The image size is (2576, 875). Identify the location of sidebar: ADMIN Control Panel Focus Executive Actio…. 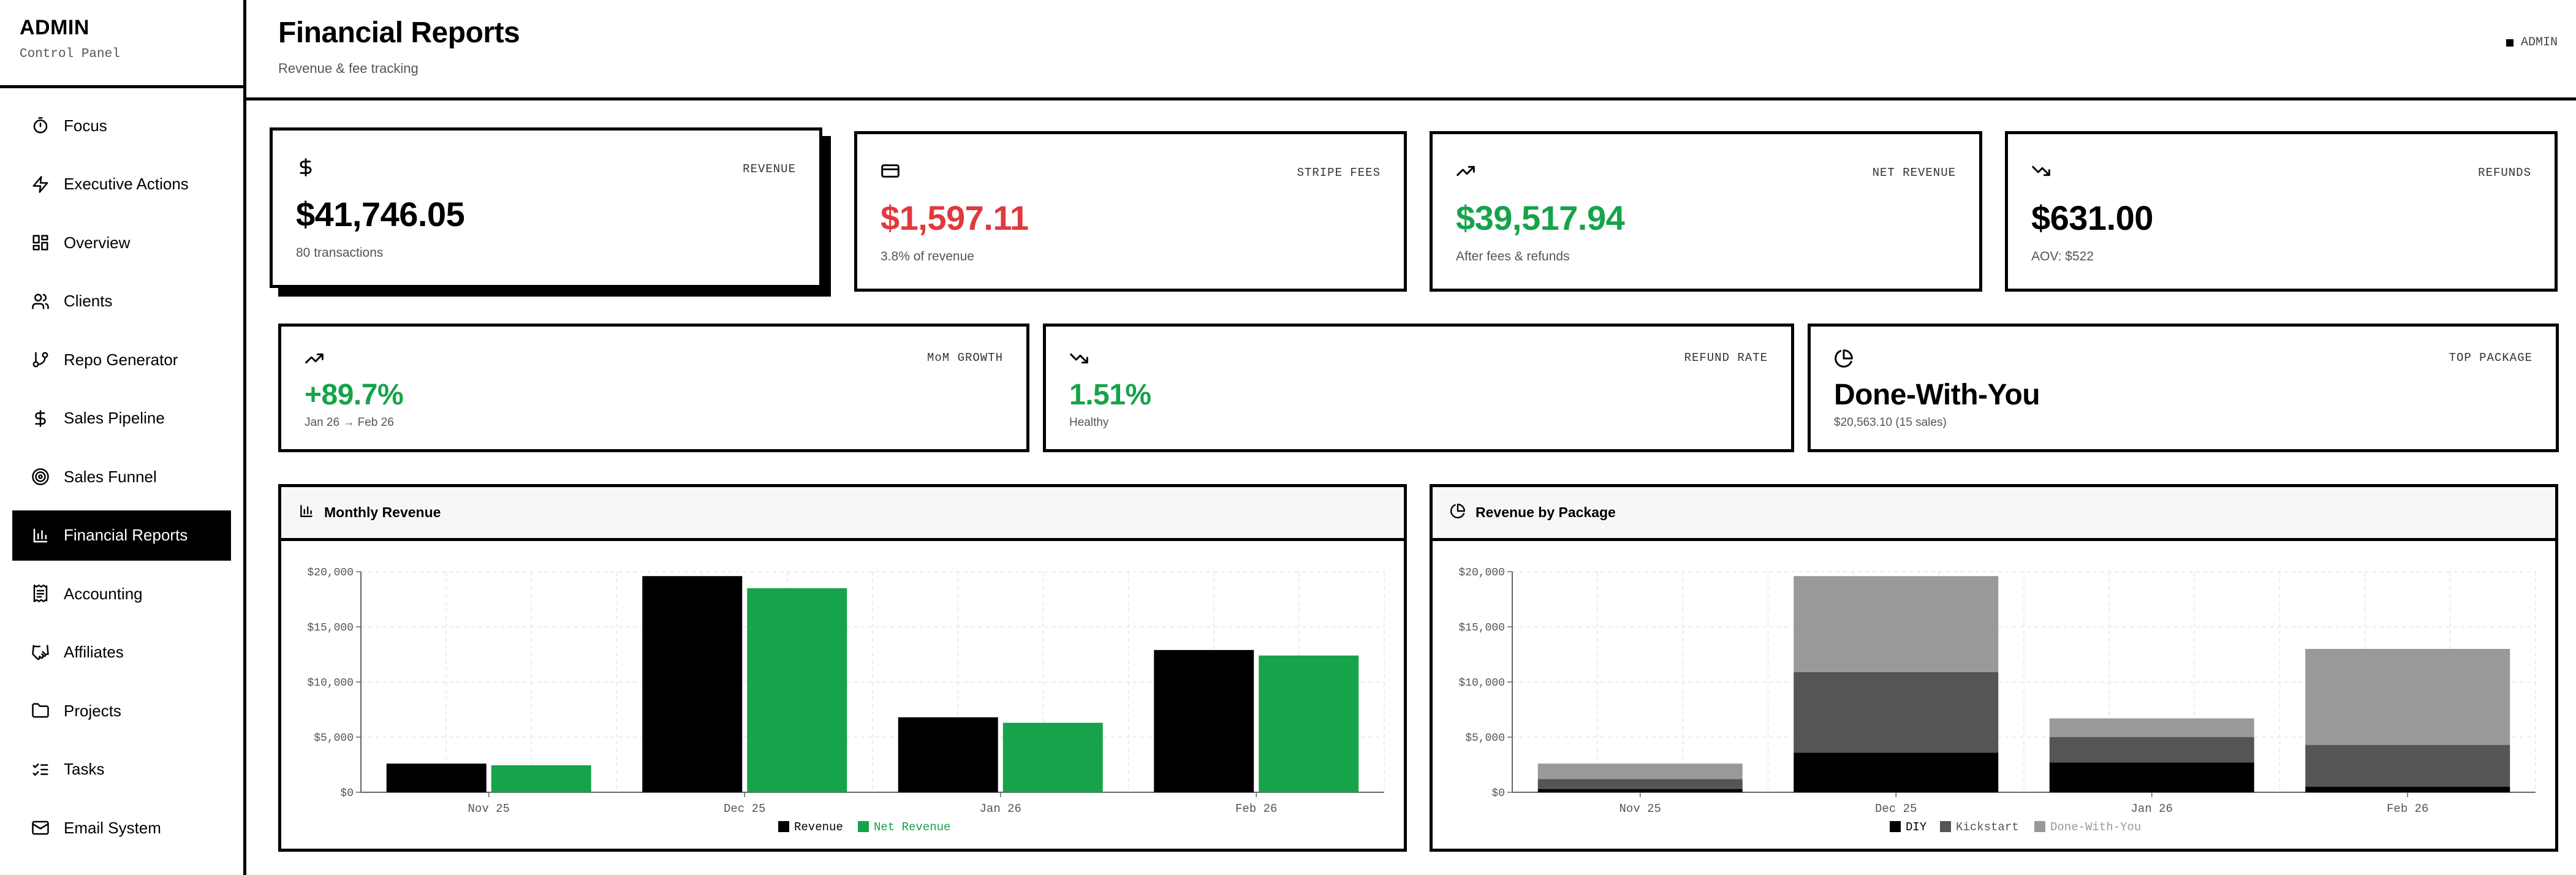
(123, 438).